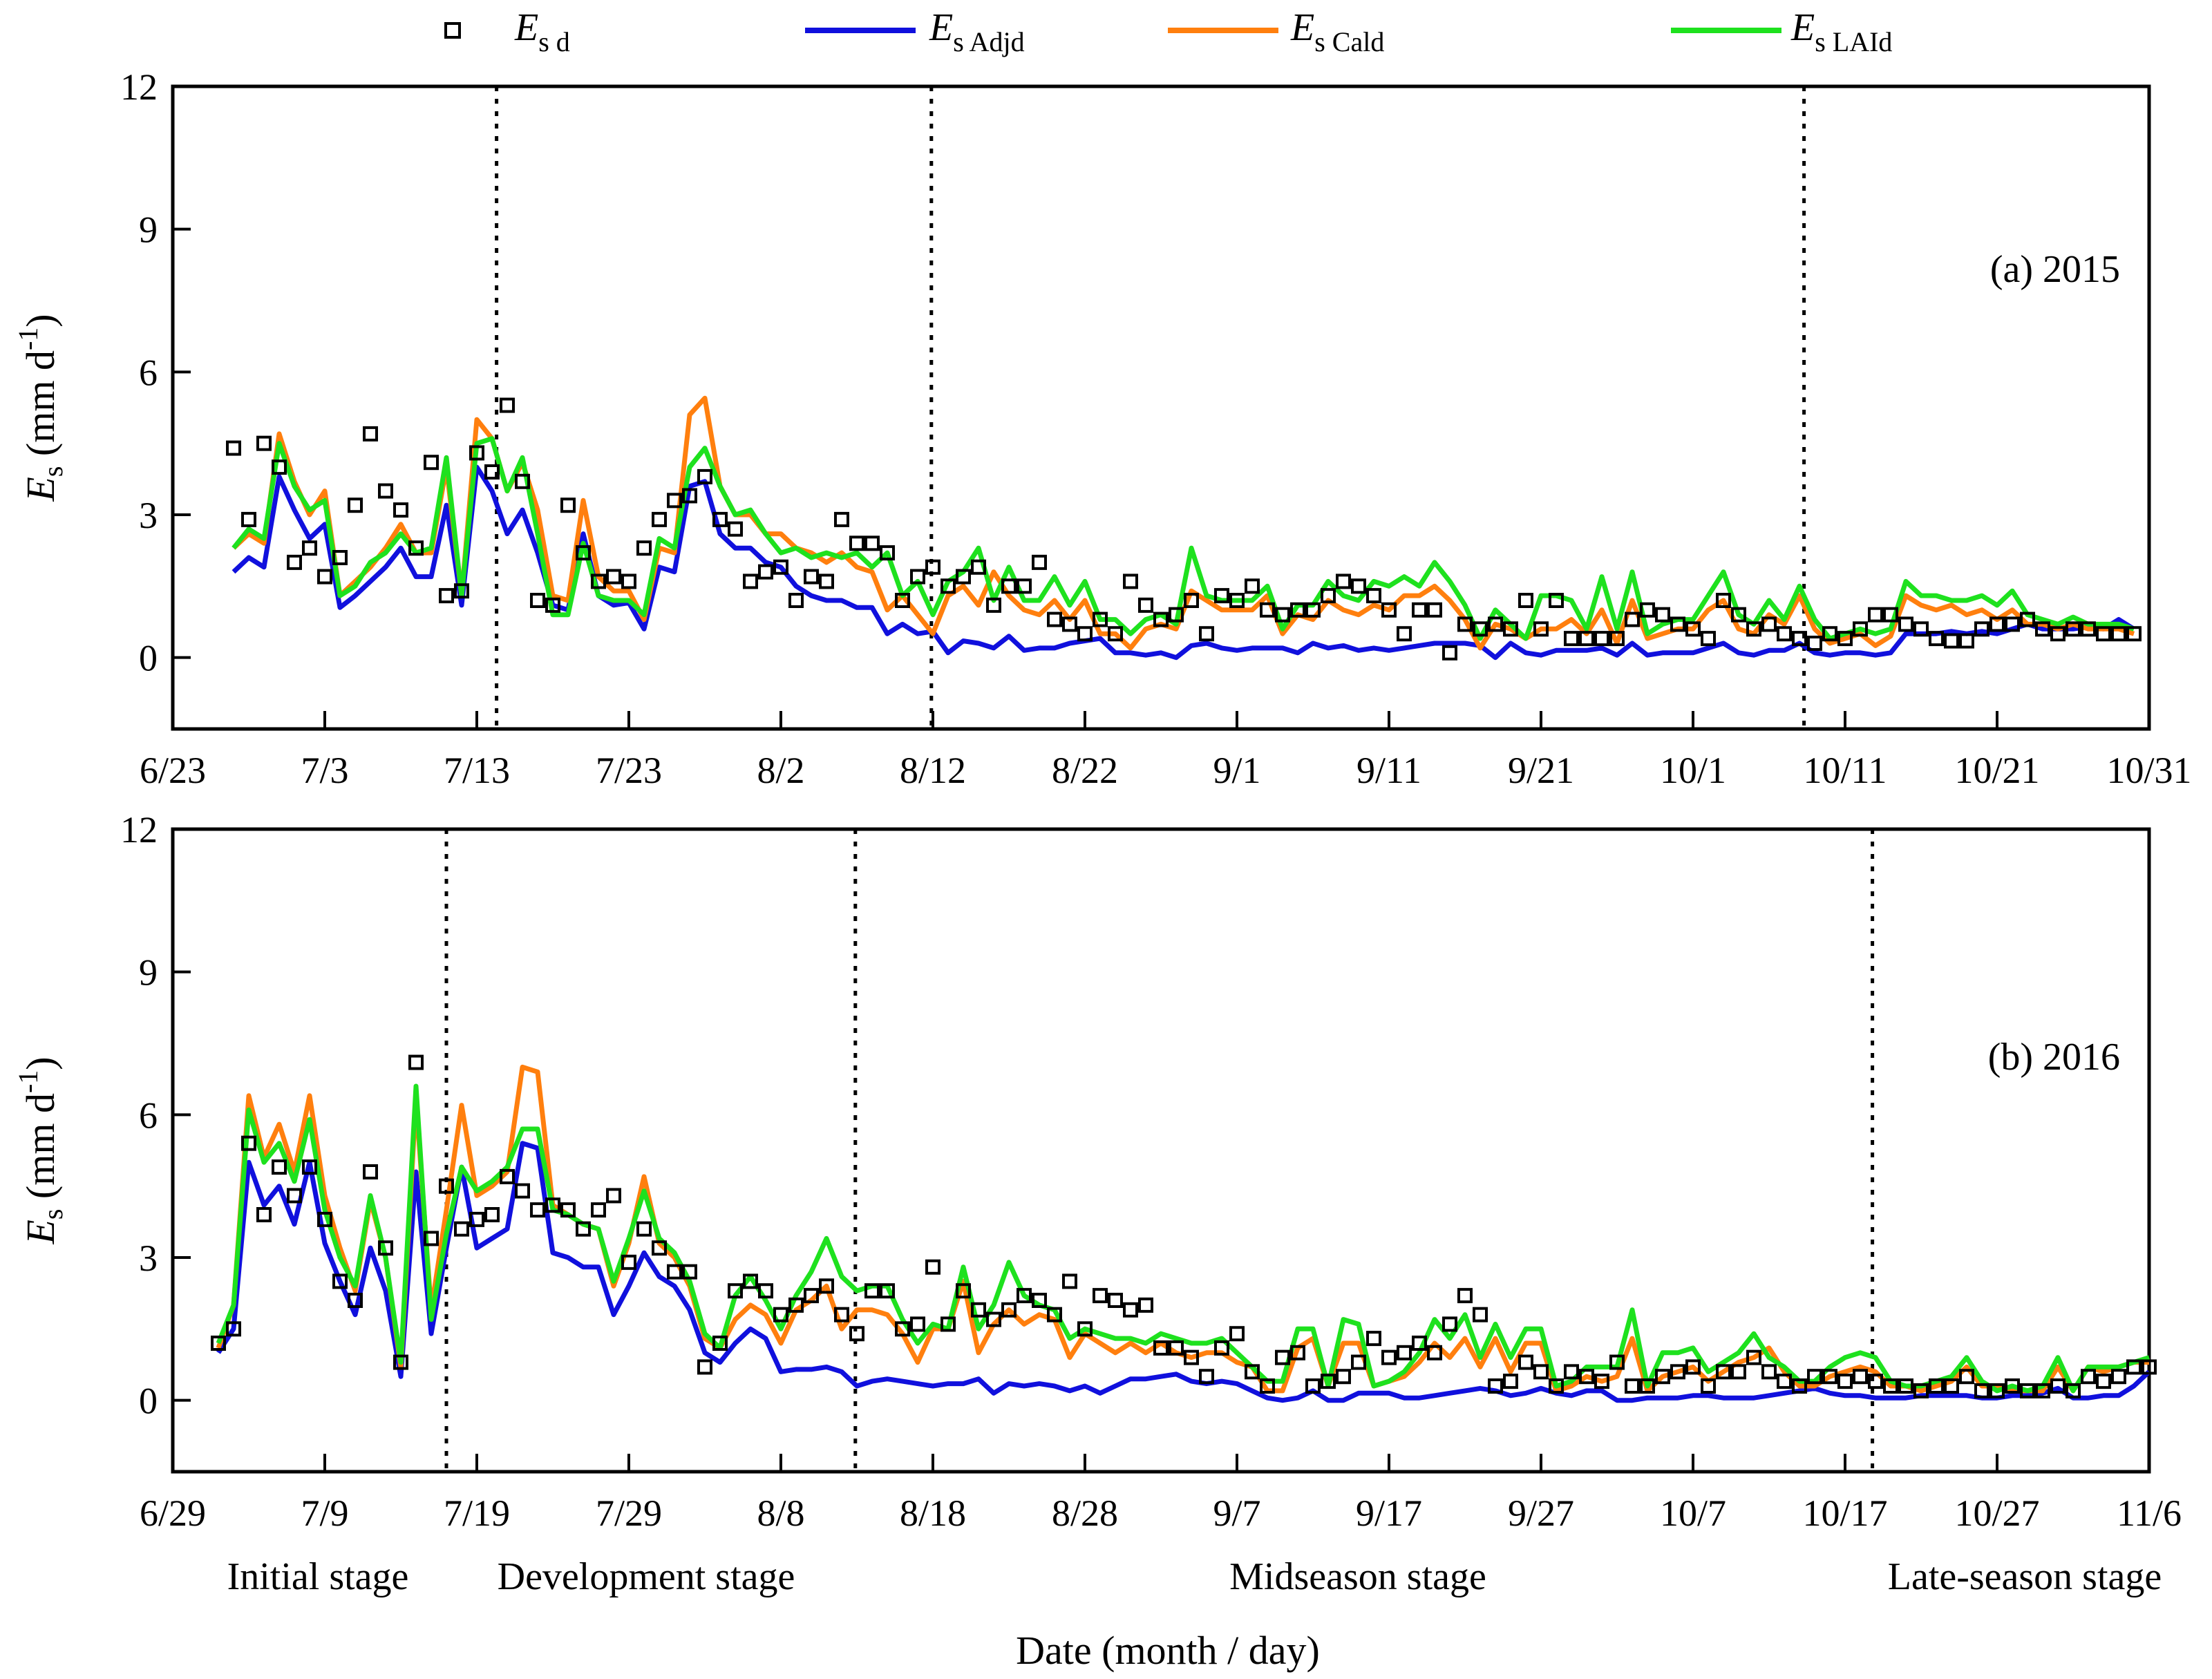 Image resolution: width=2212 pixels, height=1679 pixels. What do you see at coordinates (1183, 539) in the screenshot?
I see `series-lai-line` at bounding box center [1183, 539].